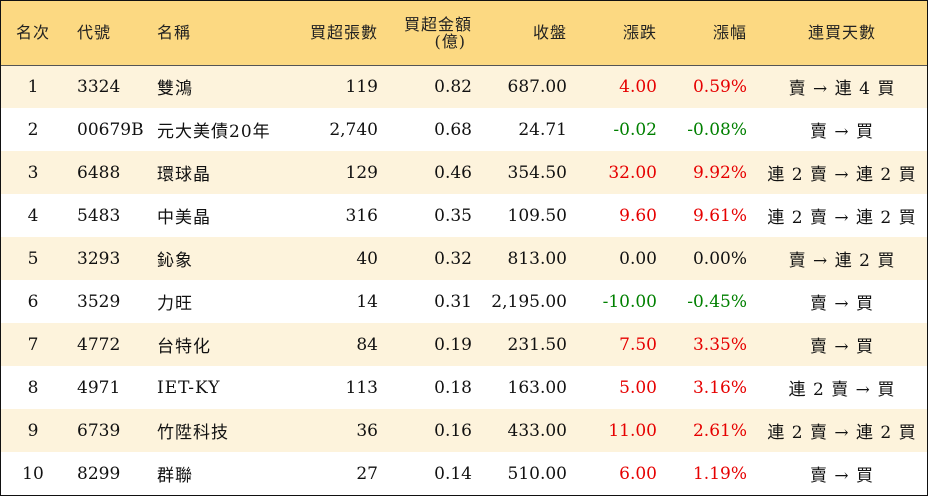 The width and height of the screenshot is (928, 496). I want to click on cell-close: 2,195.00, so click(529, 301).